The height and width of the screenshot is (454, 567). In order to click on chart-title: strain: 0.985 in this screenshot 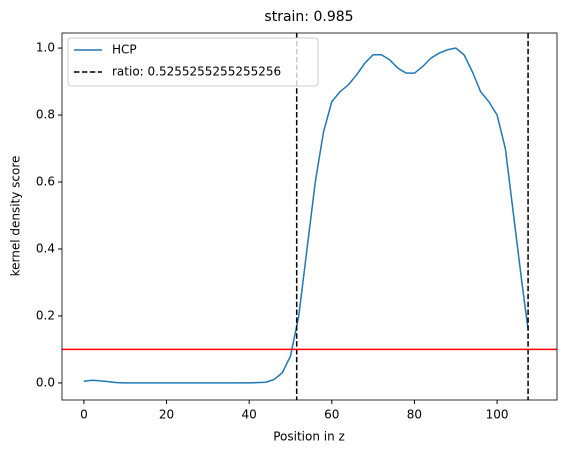, I will do `click(308, 17)`.